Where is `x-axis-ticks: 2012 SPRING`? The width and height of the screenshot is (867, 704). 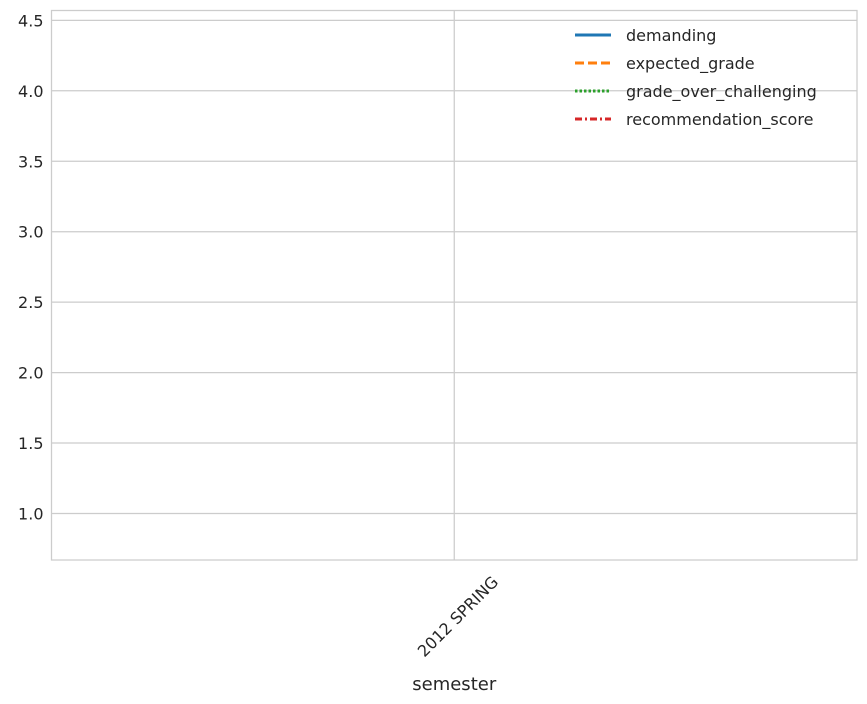
x-axis-ticks: 2012 SPRING is located at coordinates (458, 616).